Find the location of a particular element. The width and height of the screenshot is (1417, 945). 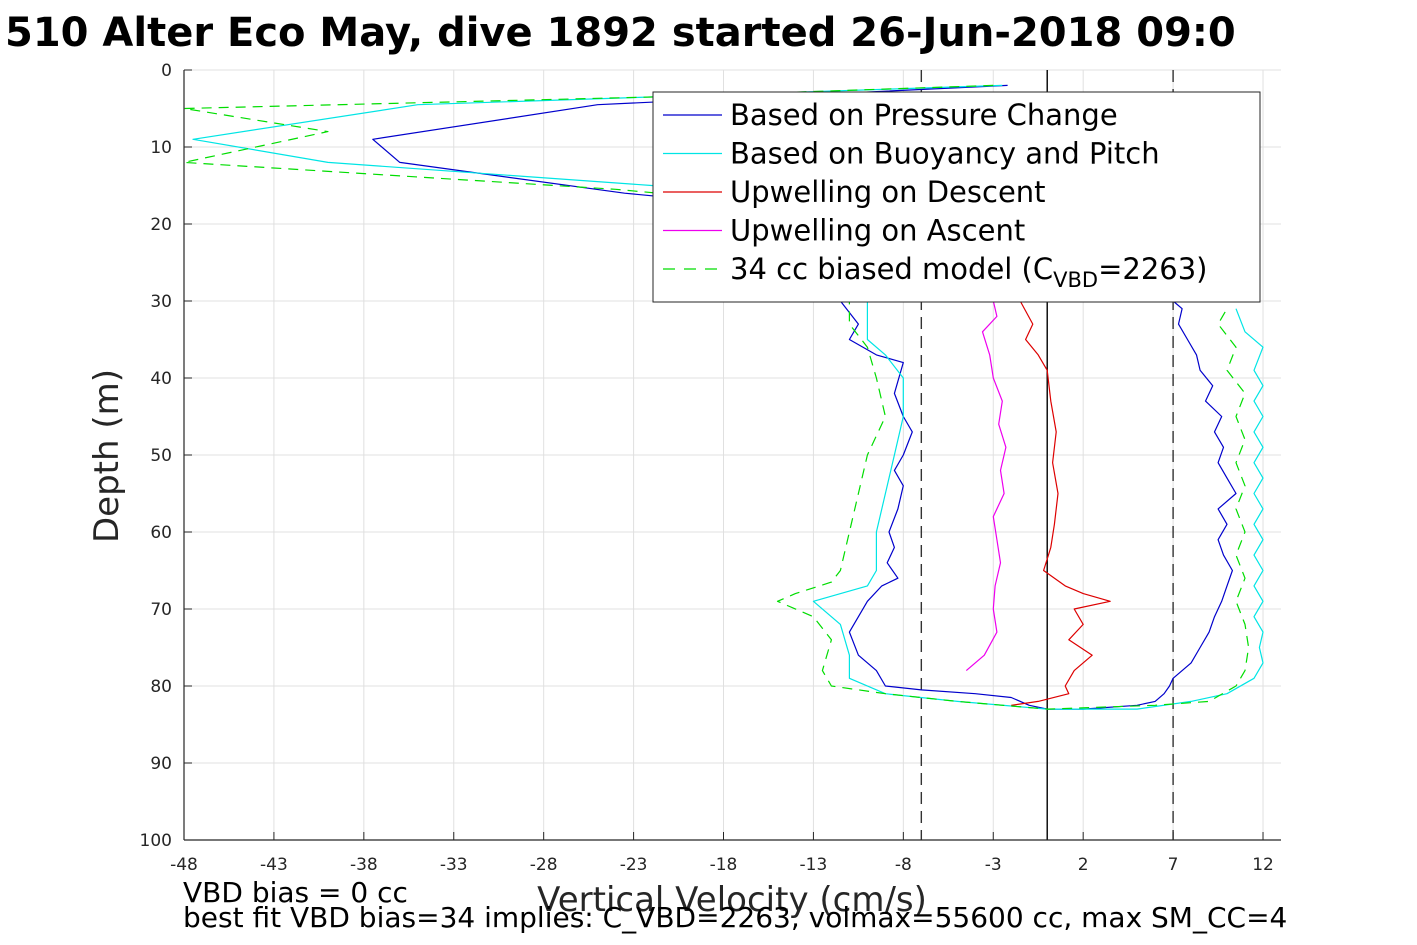

y-tick-label: 70 is located at coordinates (161, 610).